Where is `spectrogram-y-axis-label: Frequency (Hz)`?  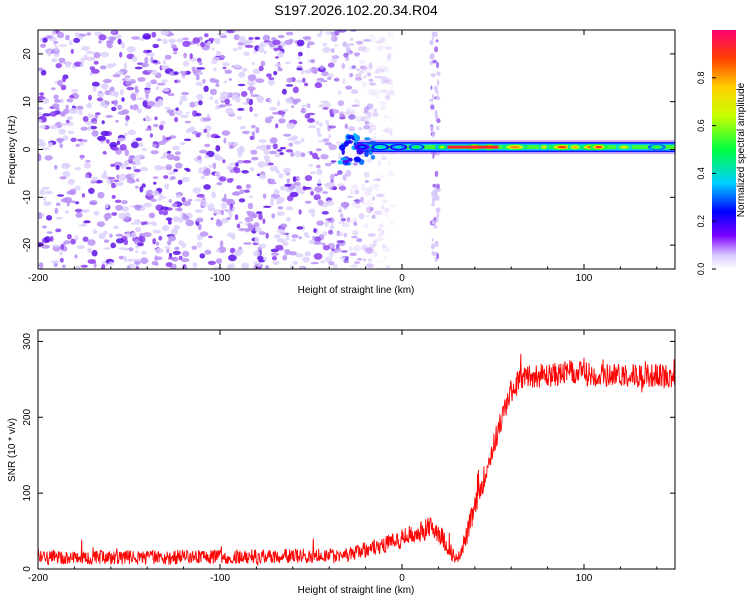
spectrogram-y-axis-label: Frequency (Hz) is located at coordinates (12, 150).